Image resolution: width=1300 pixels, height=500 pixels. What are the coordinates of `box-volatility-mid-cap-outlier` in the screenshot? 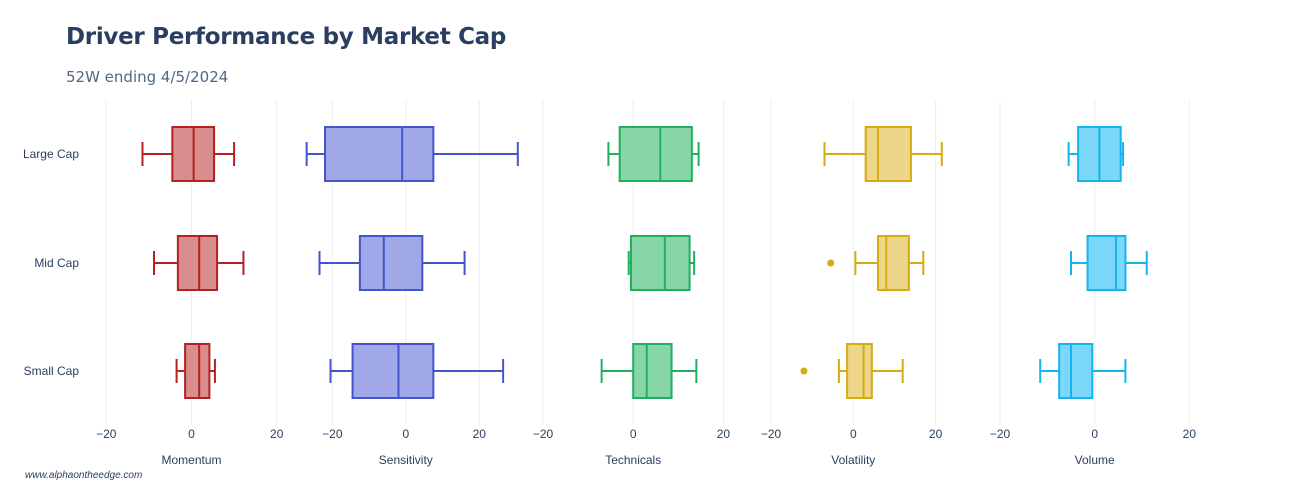 It's located at (831, 263).